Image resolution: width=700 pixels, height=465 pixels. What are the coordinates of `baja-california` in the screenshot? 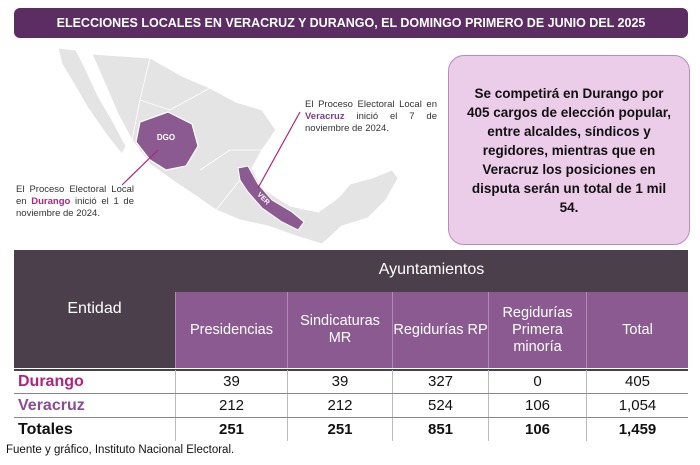 It's located at (92, 101).